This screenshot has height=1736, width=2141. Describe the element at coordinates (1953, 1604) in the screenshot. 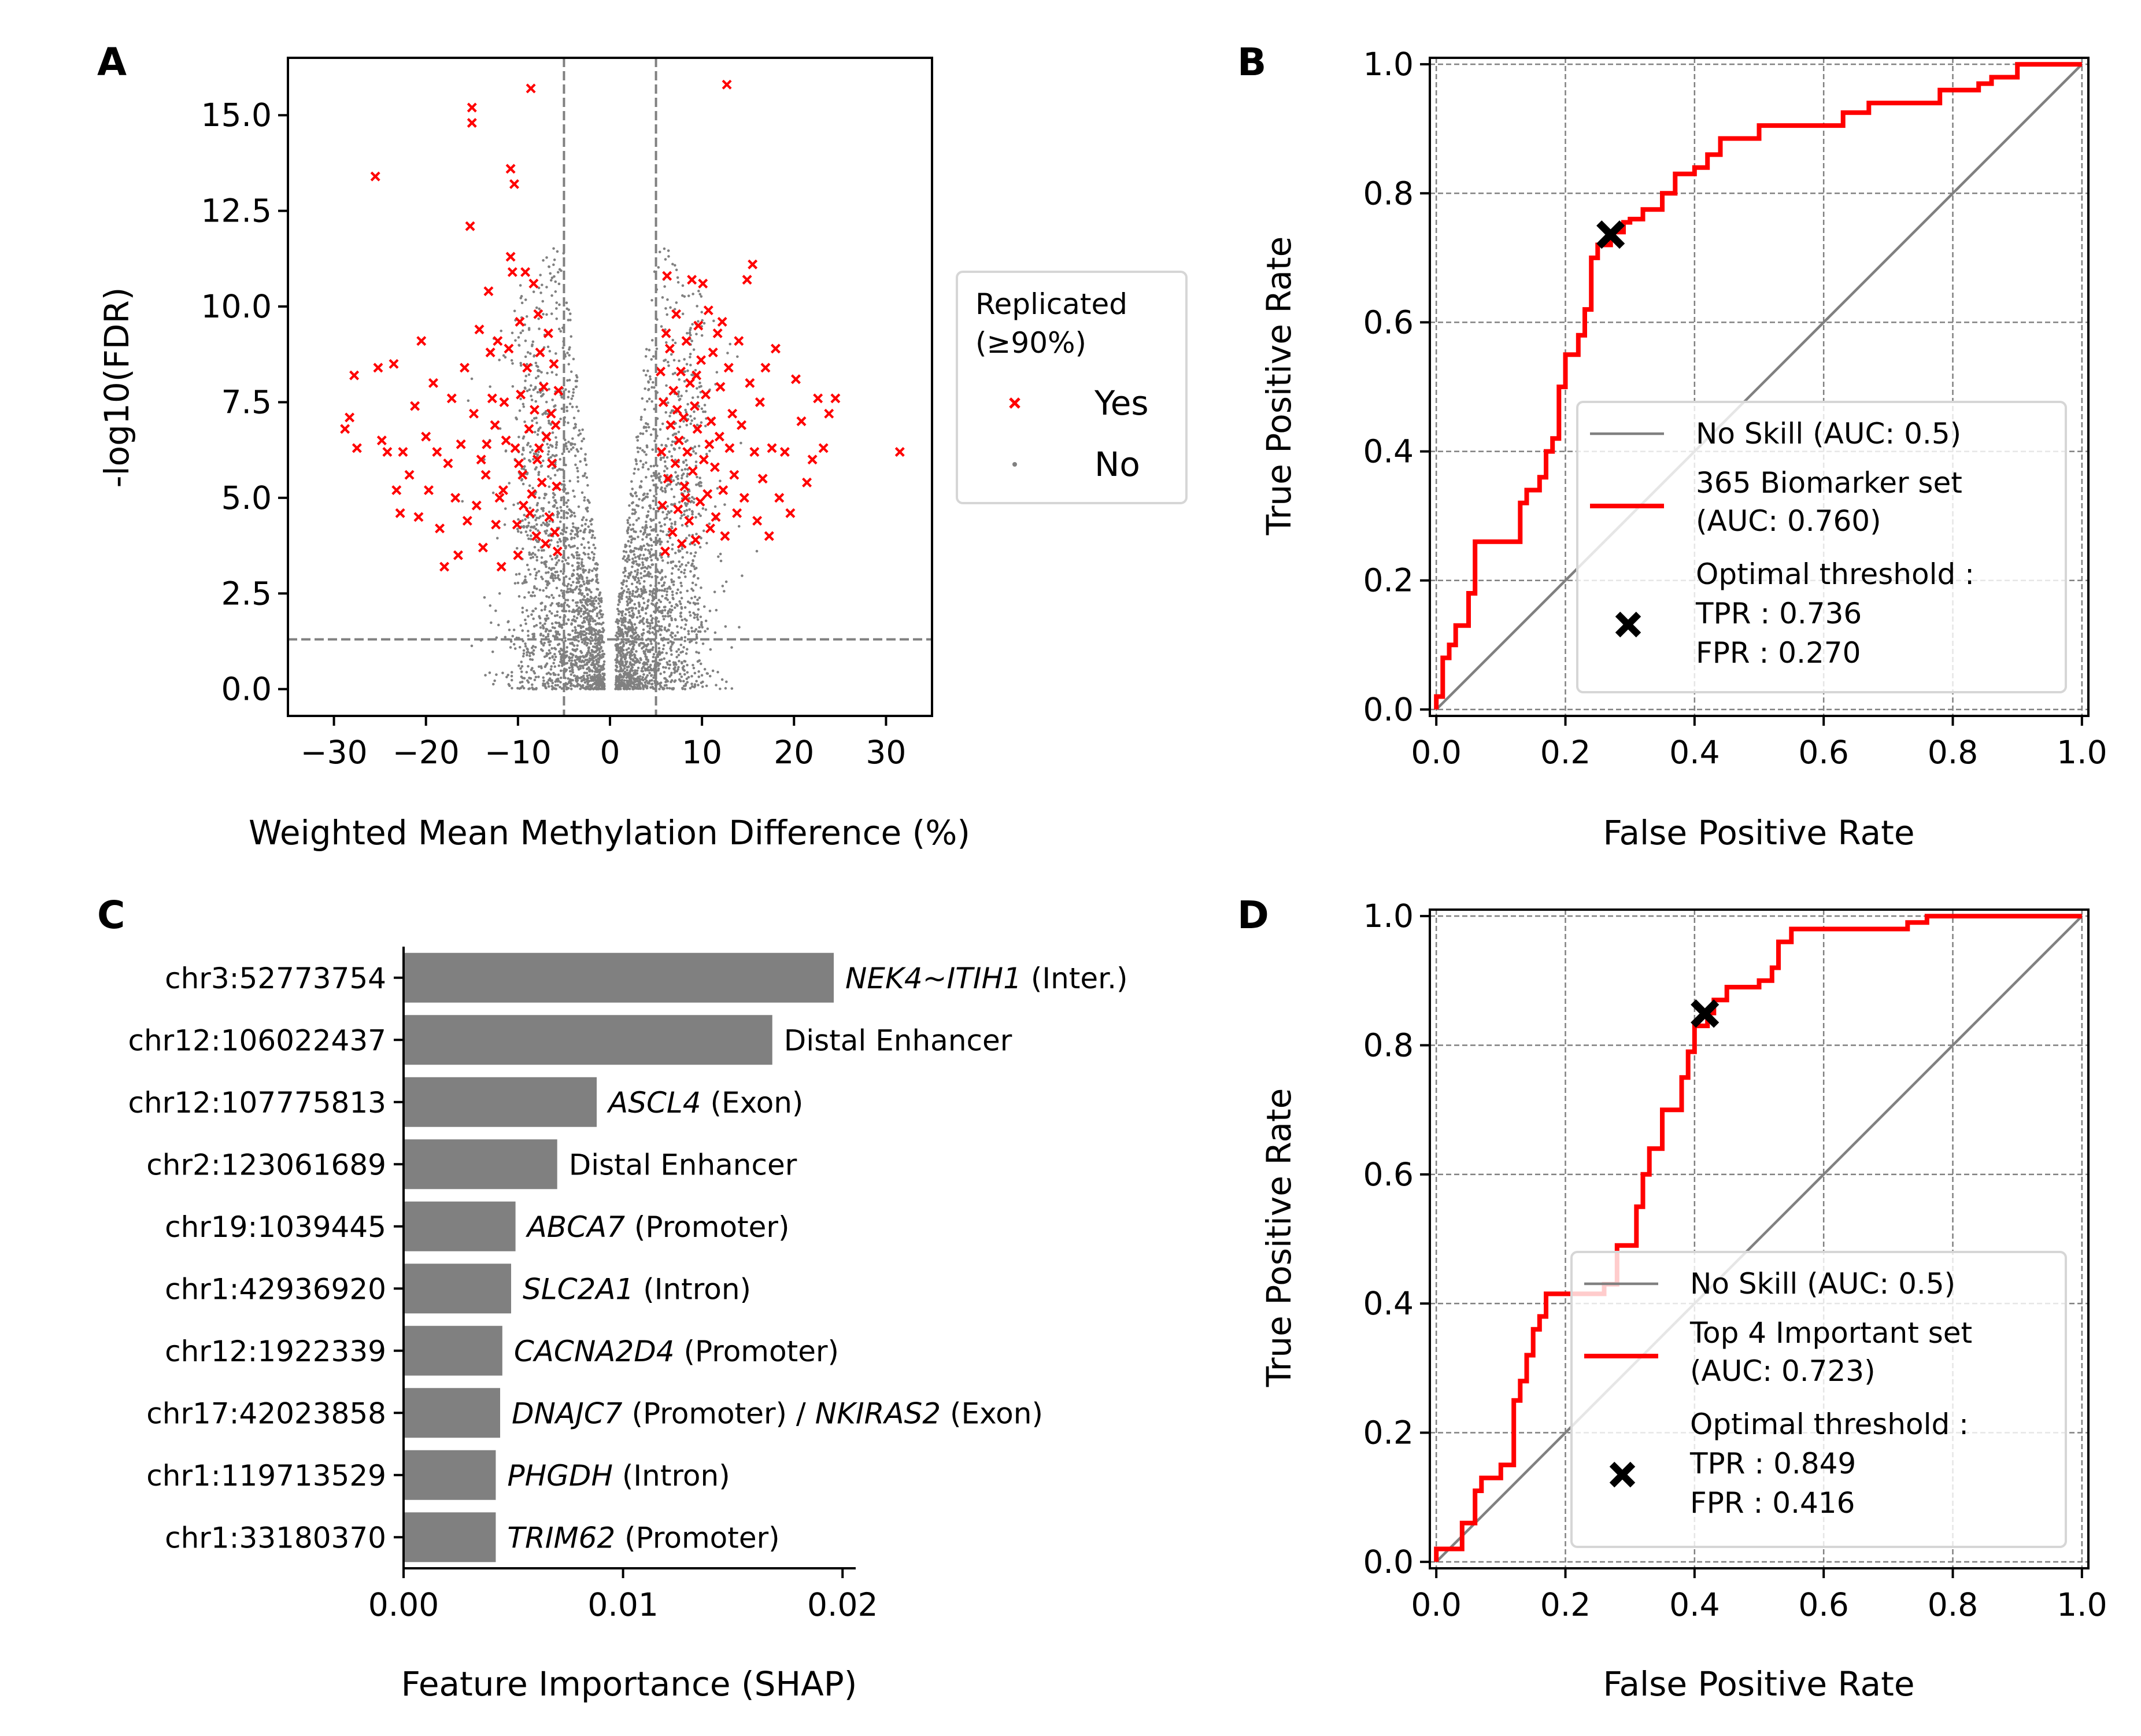

I see `x-tick-label: 0.8` at that location.